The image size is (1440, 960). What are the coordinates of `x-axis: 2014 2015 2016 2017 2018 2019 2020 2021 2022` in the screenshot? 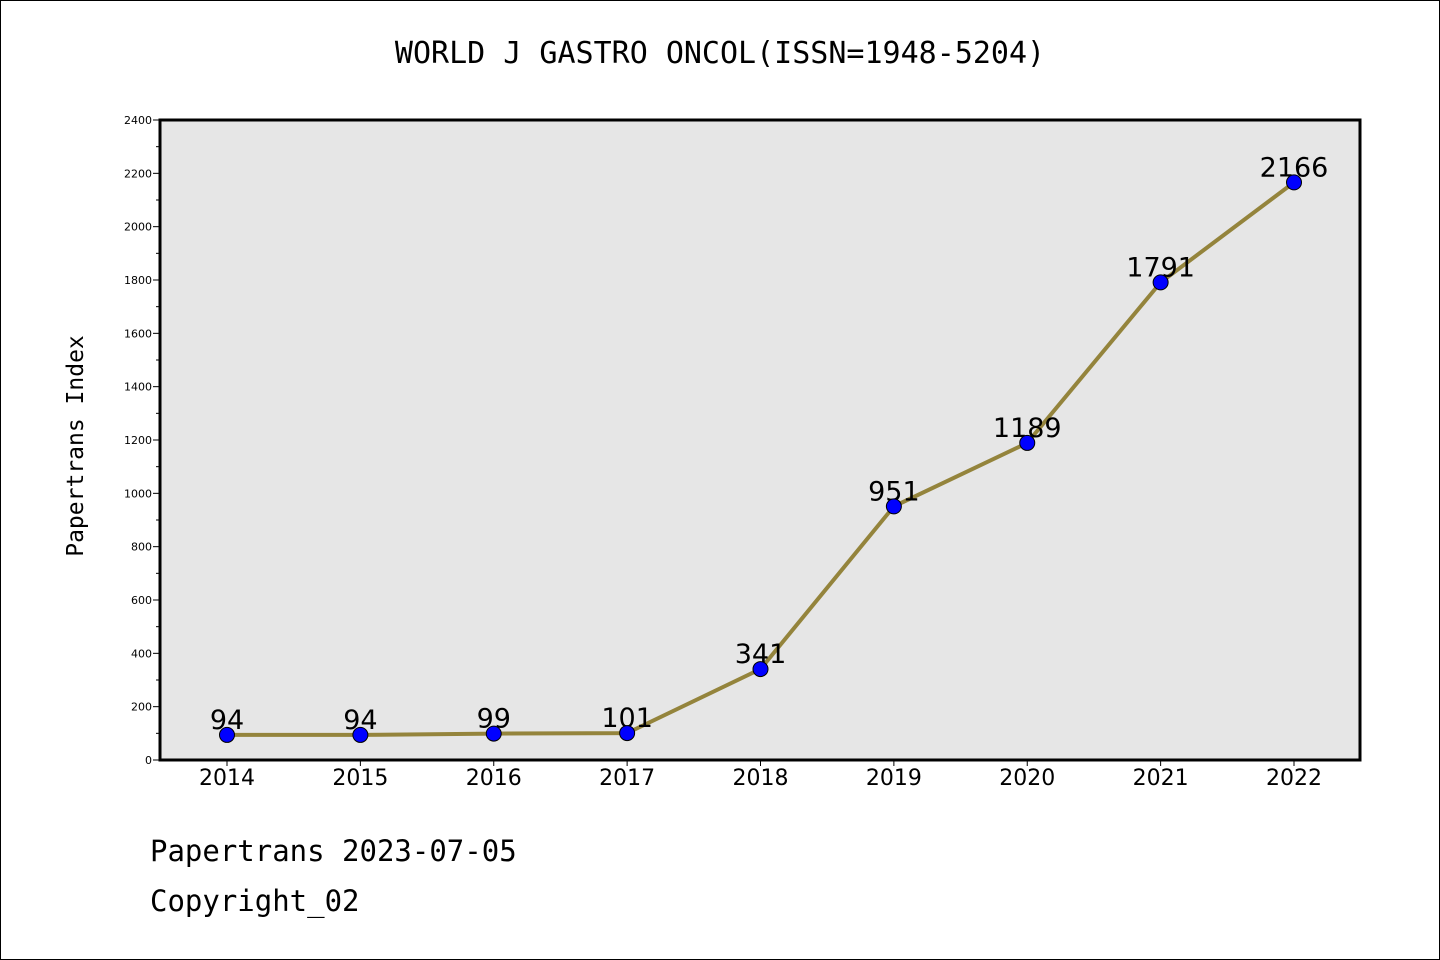 It's located at (760, 775).